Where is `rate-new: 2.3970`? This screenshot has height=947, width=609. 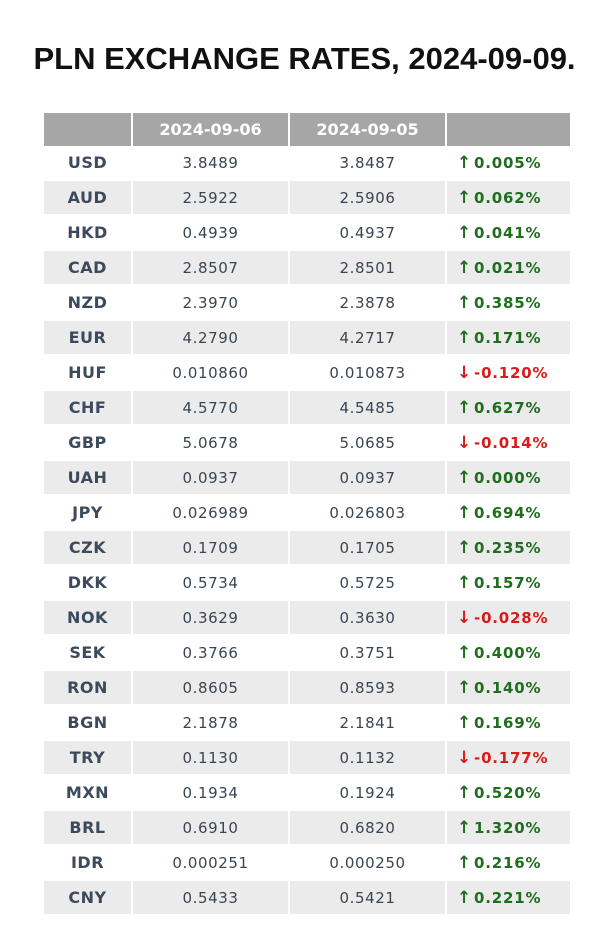 rate-new: 2.3970 is located at coordinates (210, 303).